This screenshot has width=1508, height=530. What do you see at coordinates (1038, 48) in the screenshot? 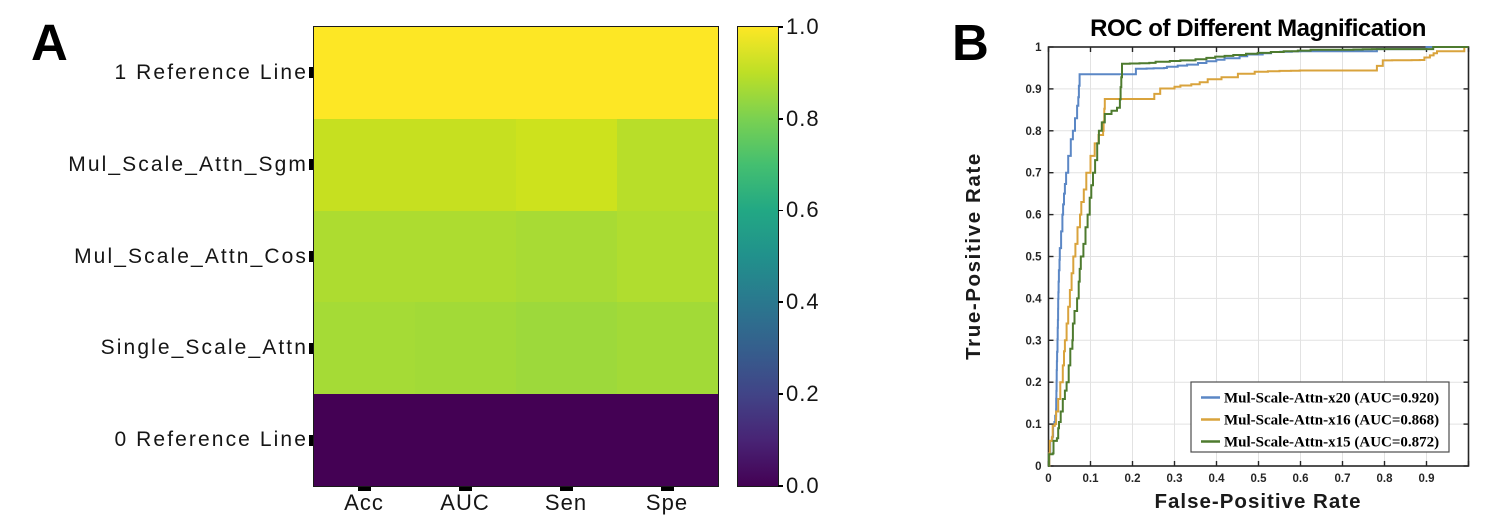
I see `svg-text: 1` at bounding box center [1038, 48].